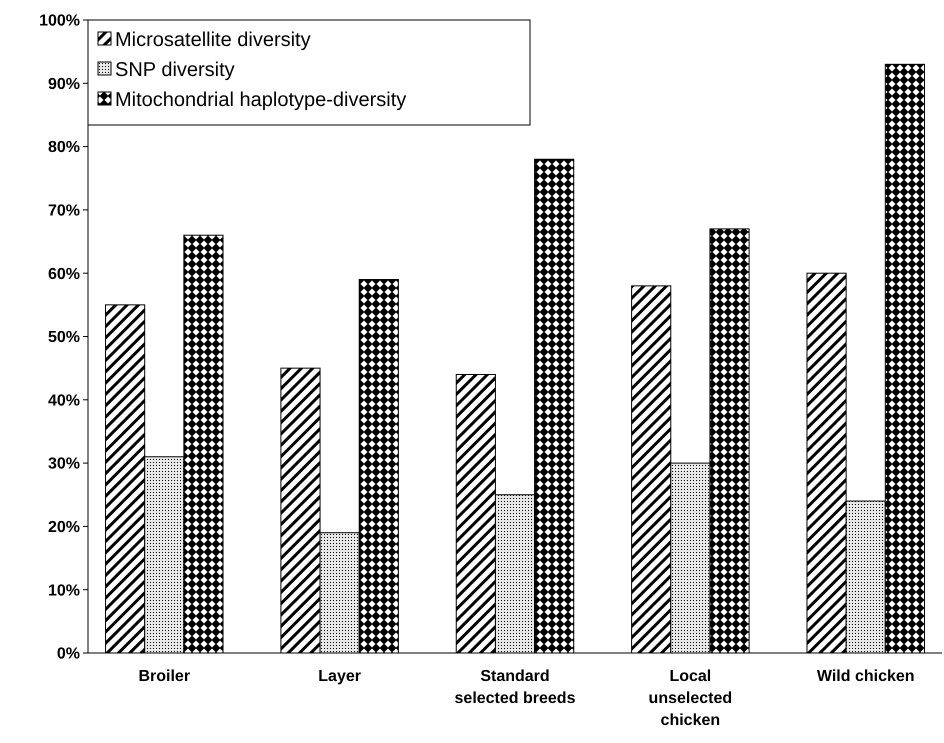 This screenshot has height=743, width=944. I want to click on legend-label: SNP diversity, so click(175, 70).